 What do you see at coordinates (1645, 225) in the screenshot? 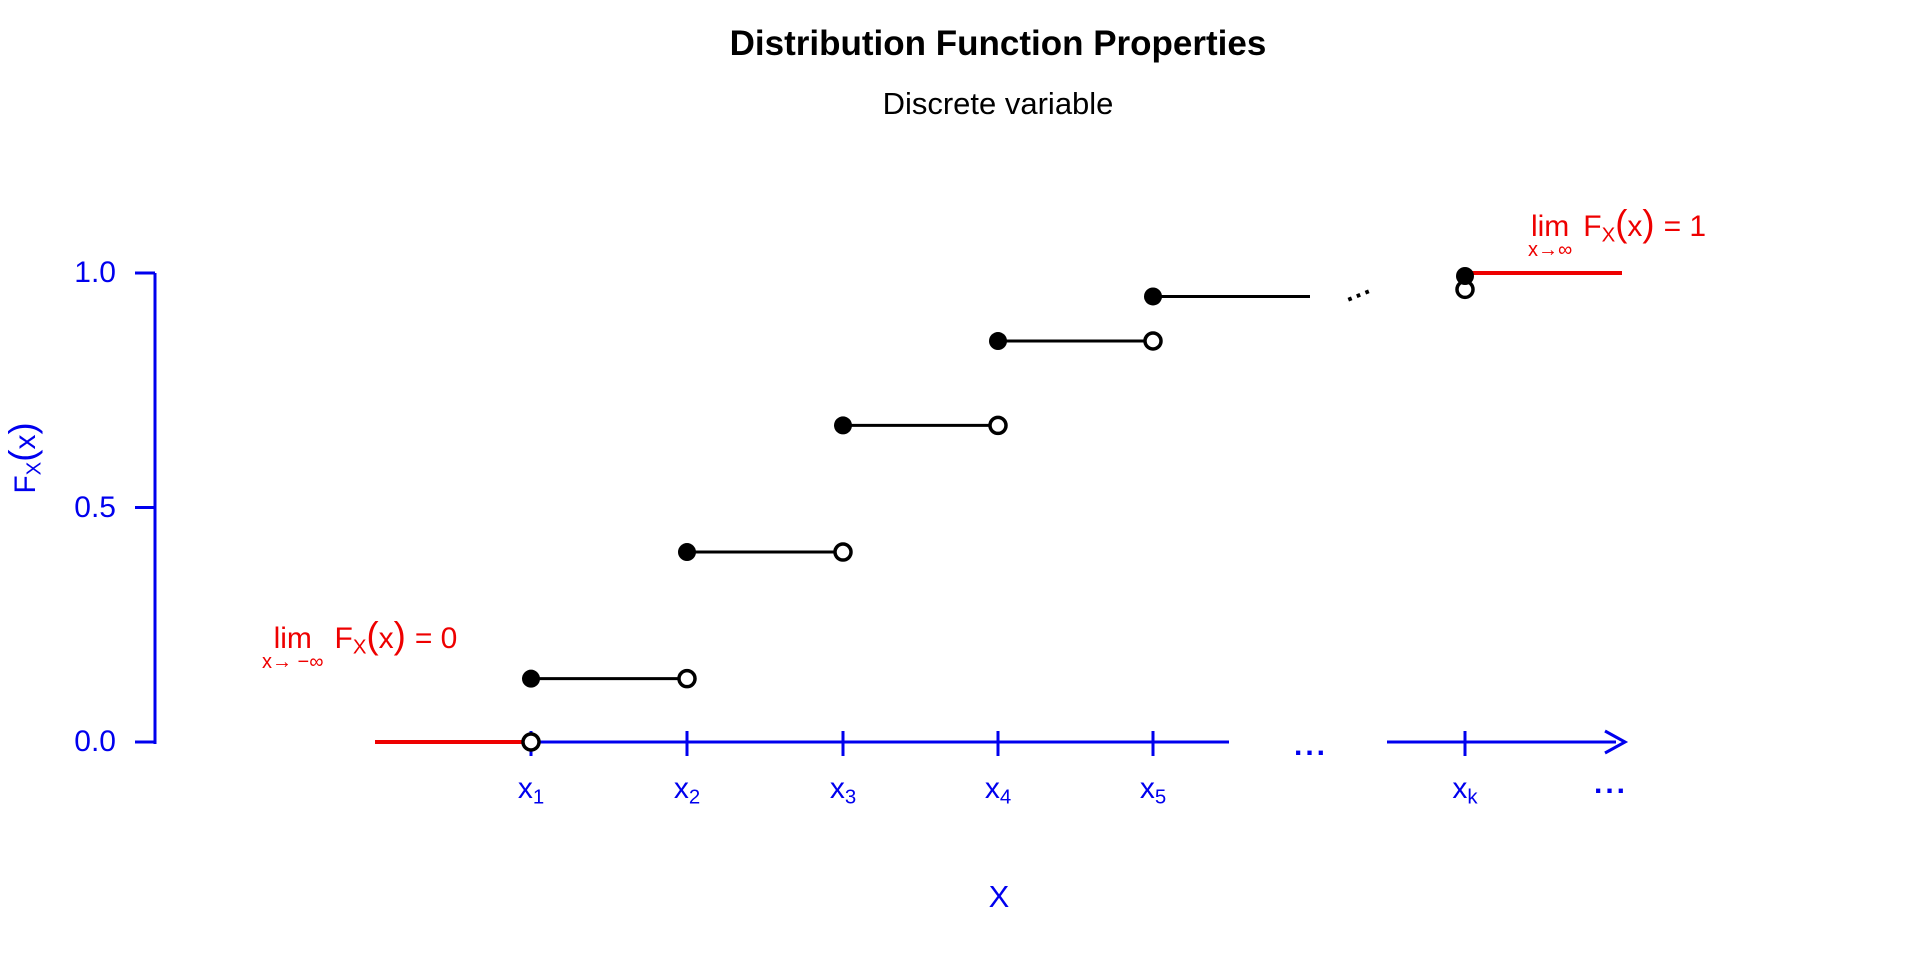
I see `lim-expression: FX(x) = 1` at bounding box center [1645, 225].